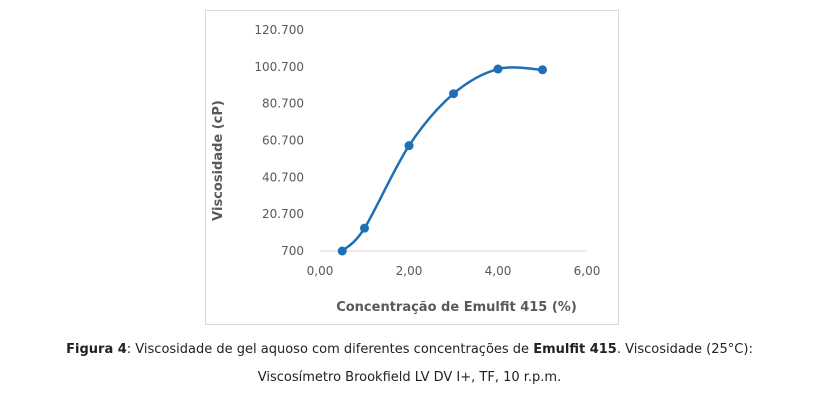  What do you see at coordinates (283, 177) in the screenshot?
I see `y-tick-label: 40.700` at bounding box center [283, 177].